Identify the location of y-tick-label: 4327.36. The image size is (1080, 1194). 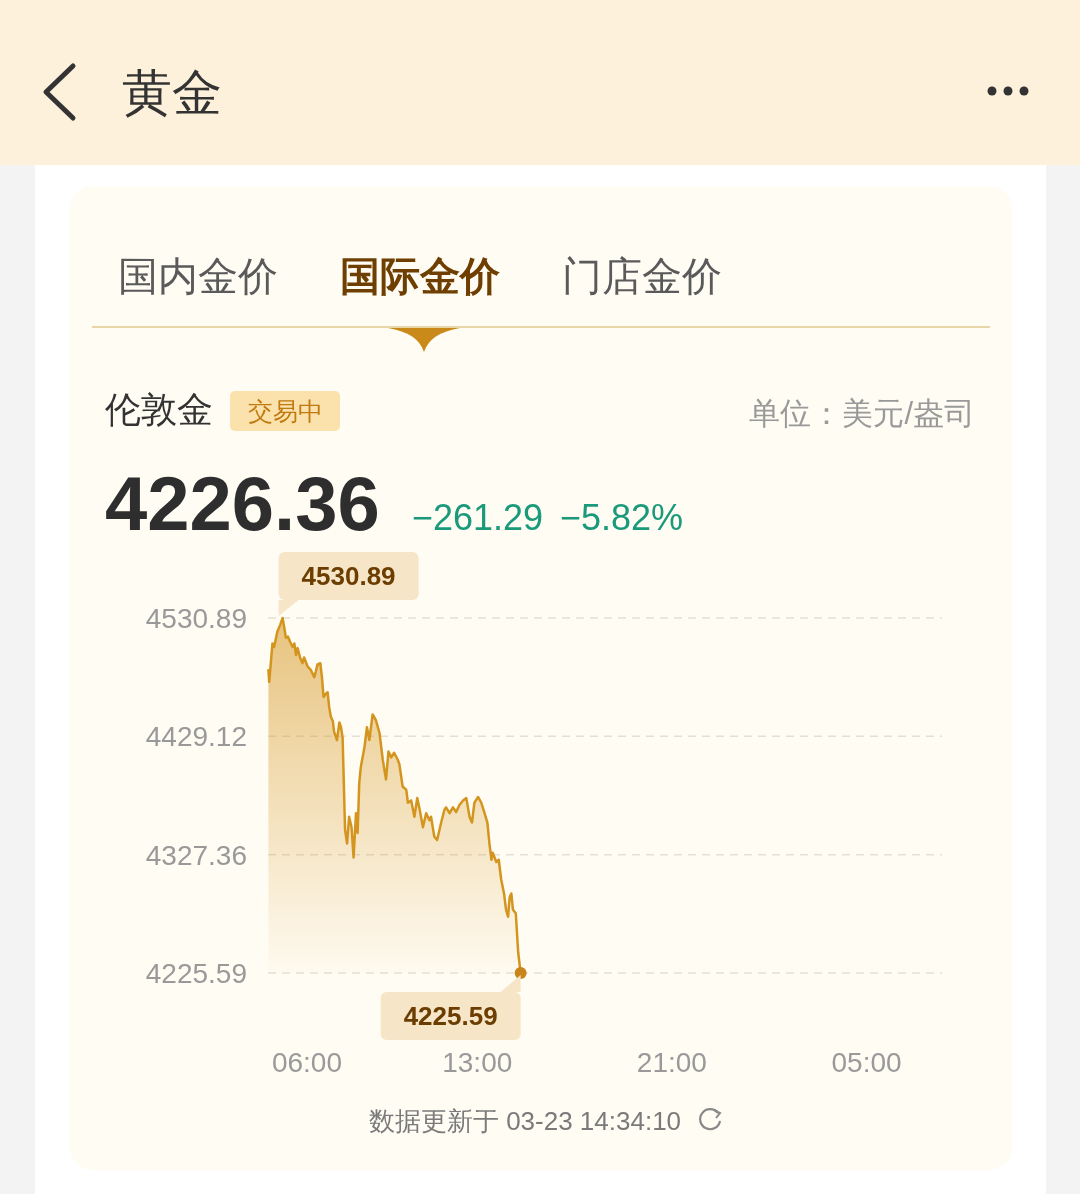
(196, 855).